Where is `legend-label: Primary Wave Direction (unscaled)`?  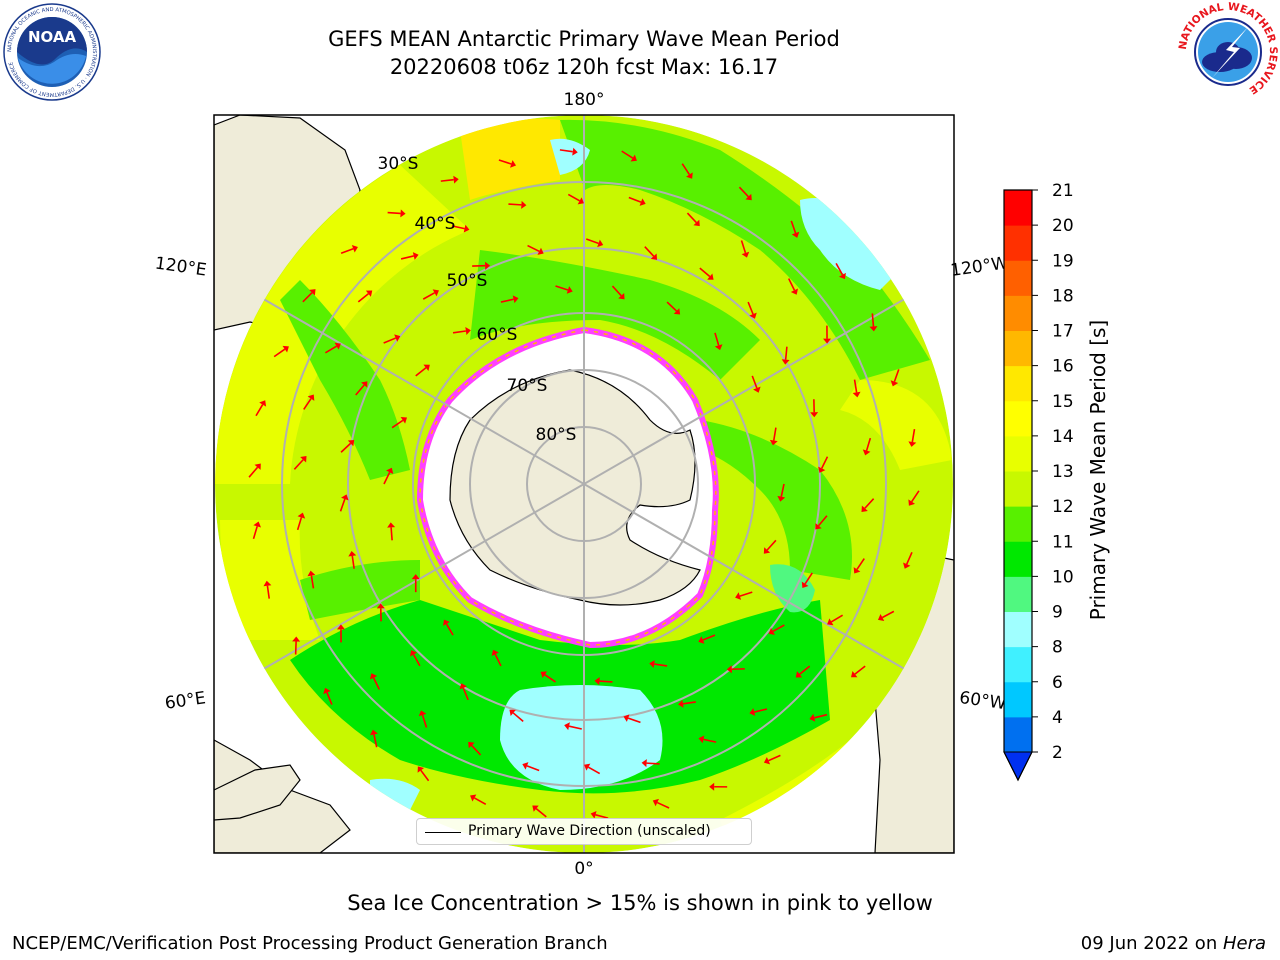
legend-label: Primary Wave Direction (unscaled) is located at coordinates (589, 831).